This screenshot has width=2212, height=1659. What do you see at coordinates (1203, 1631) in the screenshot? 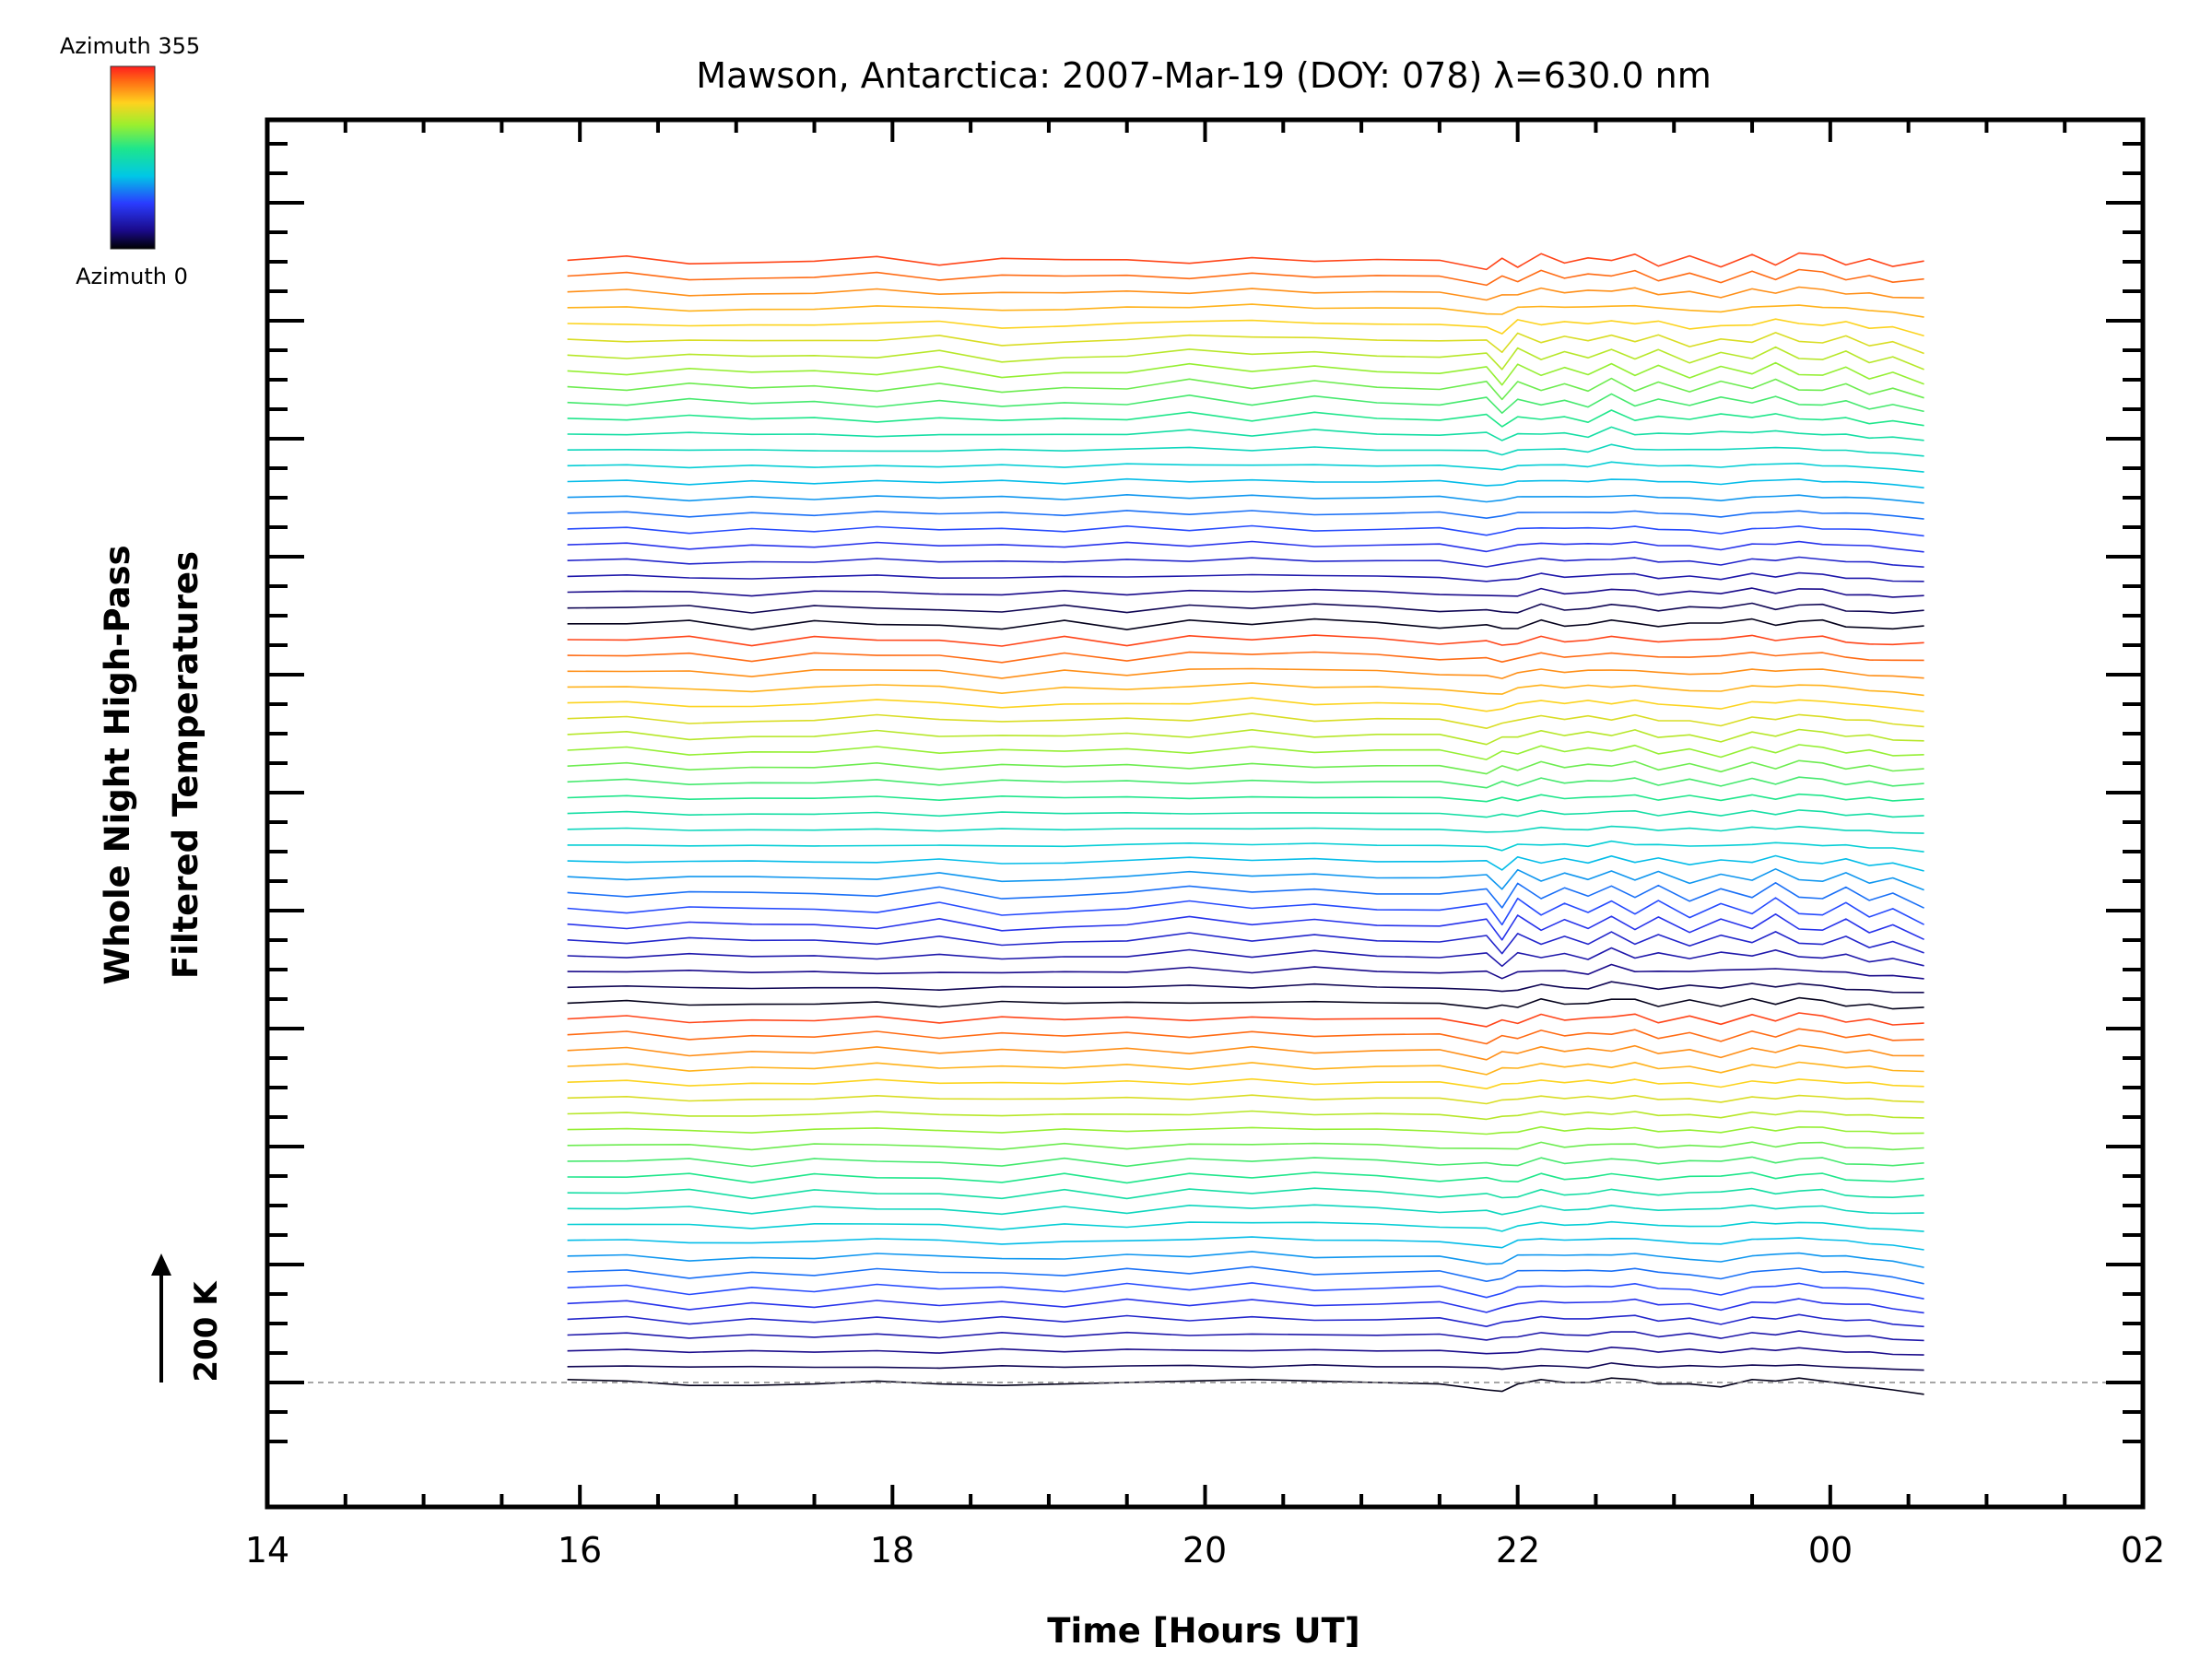
I see `x-axis-label: Time [Hours UT]` at bounding box center [1203, 1631].